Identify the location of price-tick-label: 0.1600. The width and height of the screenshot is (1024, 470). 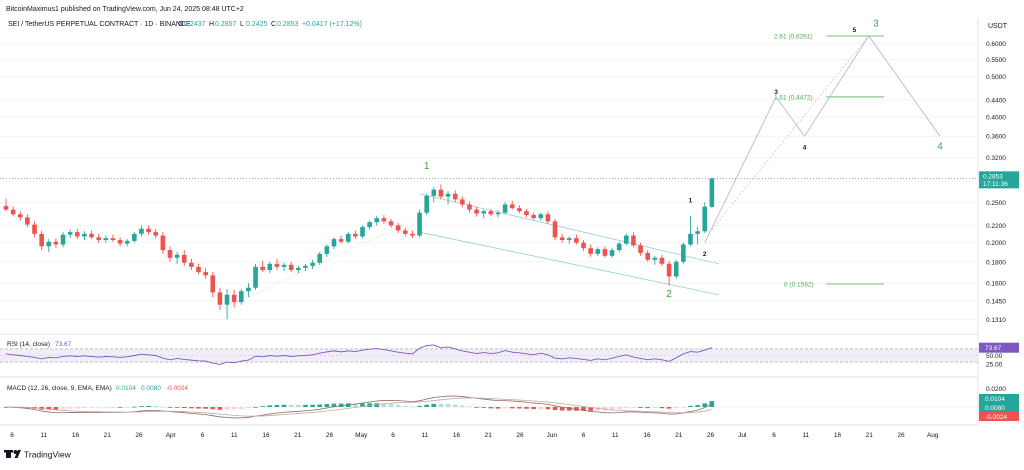
(996, 284).